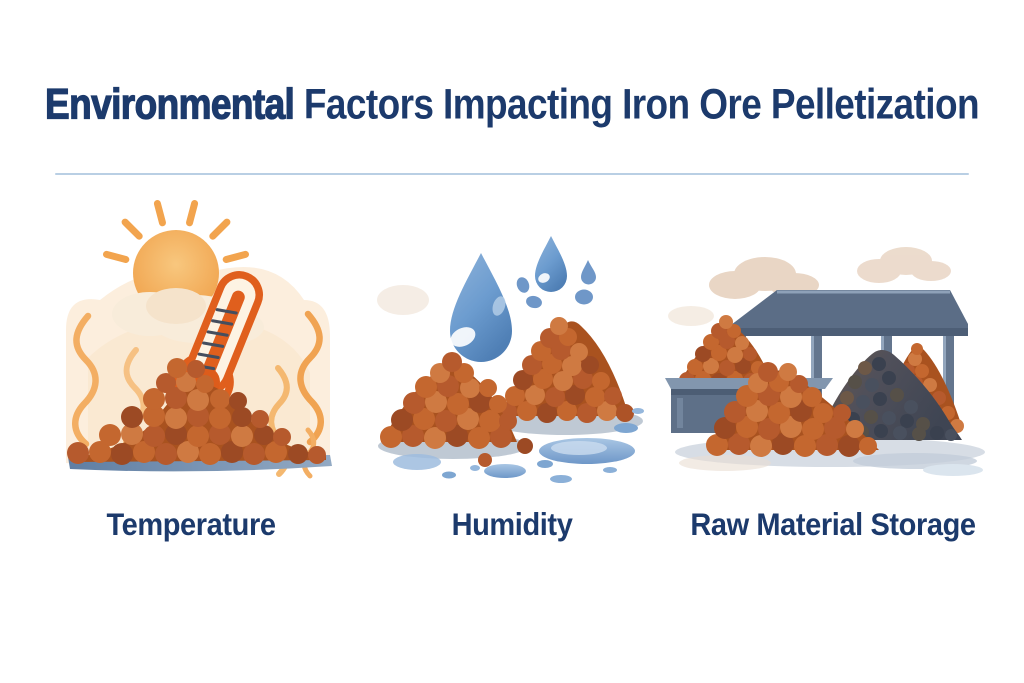 Image resolution: width=1024 pixels, height=683 pixels. Describe the element at coordinates (833, 525) in the screenshot. I see `factor-label-raw-material-storage: Raw Material Storage` at that location.